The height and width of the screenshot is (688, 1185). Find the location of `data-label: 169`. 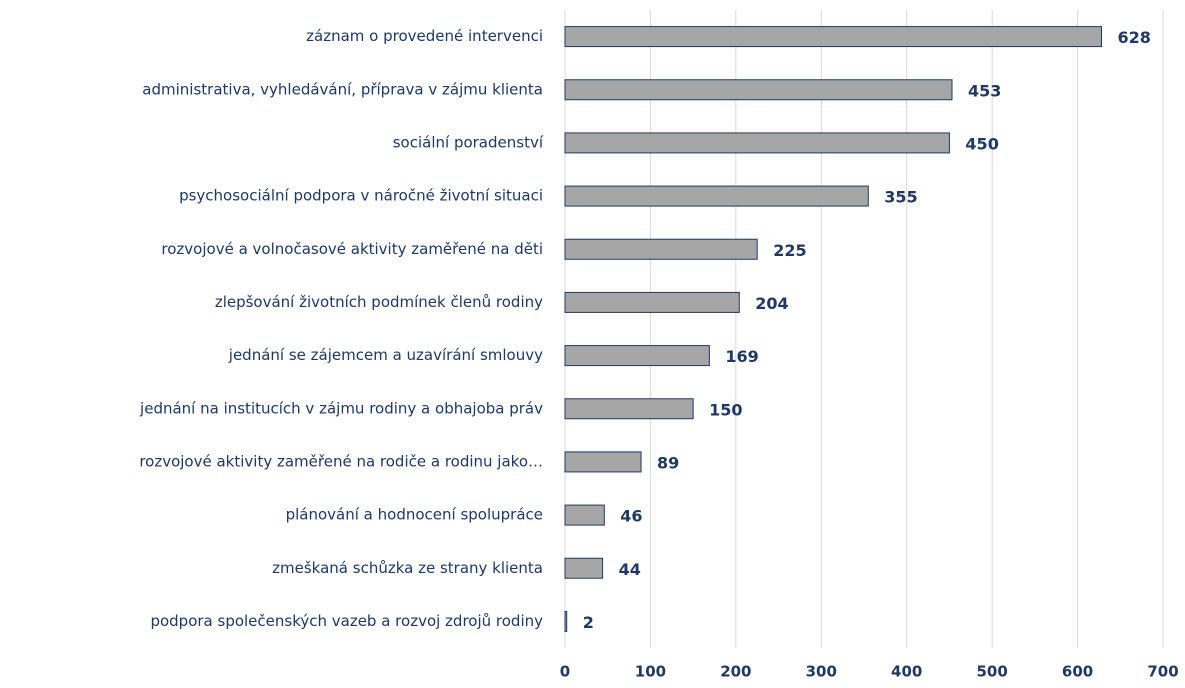

data-label: 169 is located at coordinates (741, 356).